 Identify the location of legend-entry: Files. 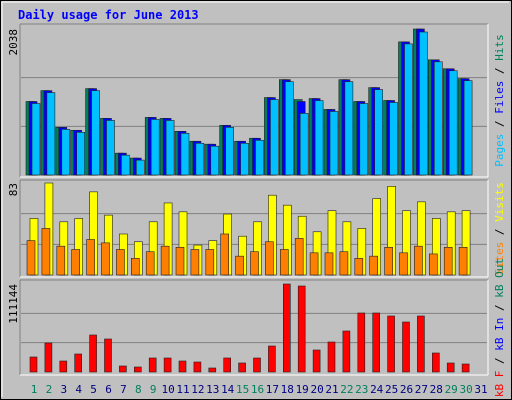
(499, 97).